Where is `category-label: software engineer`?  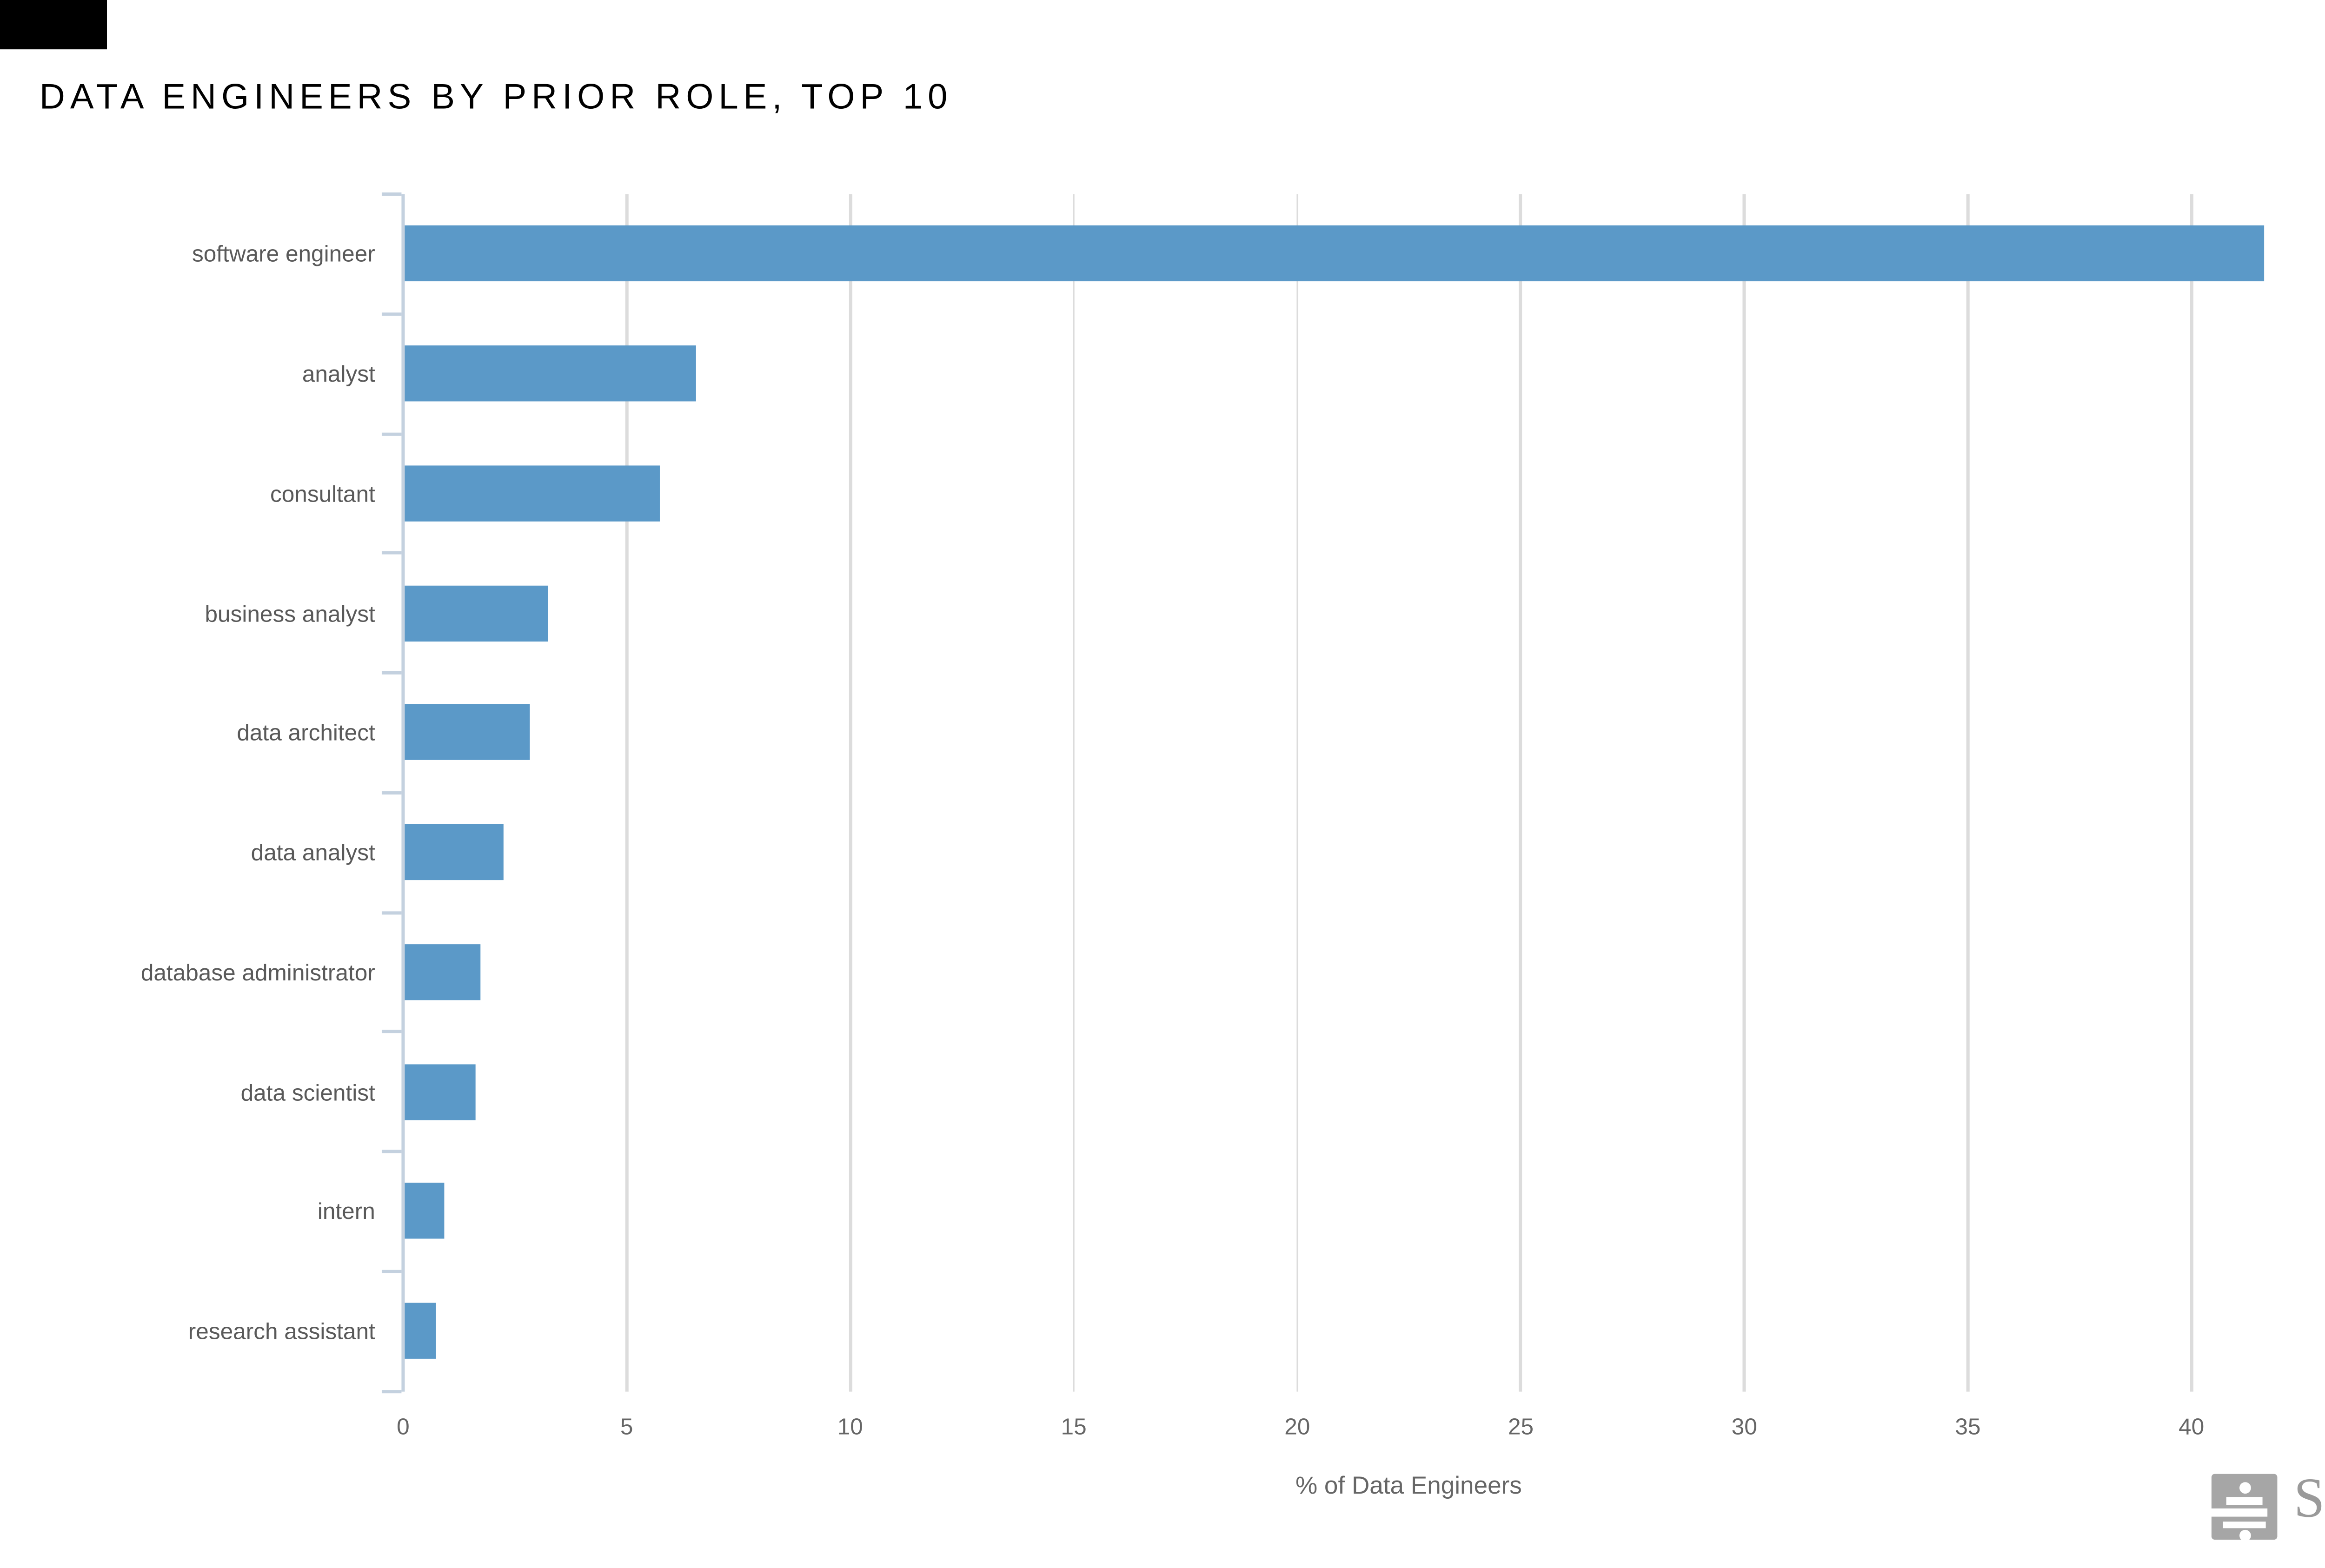
category-label: software engineer is located at coordinates (283, 253).